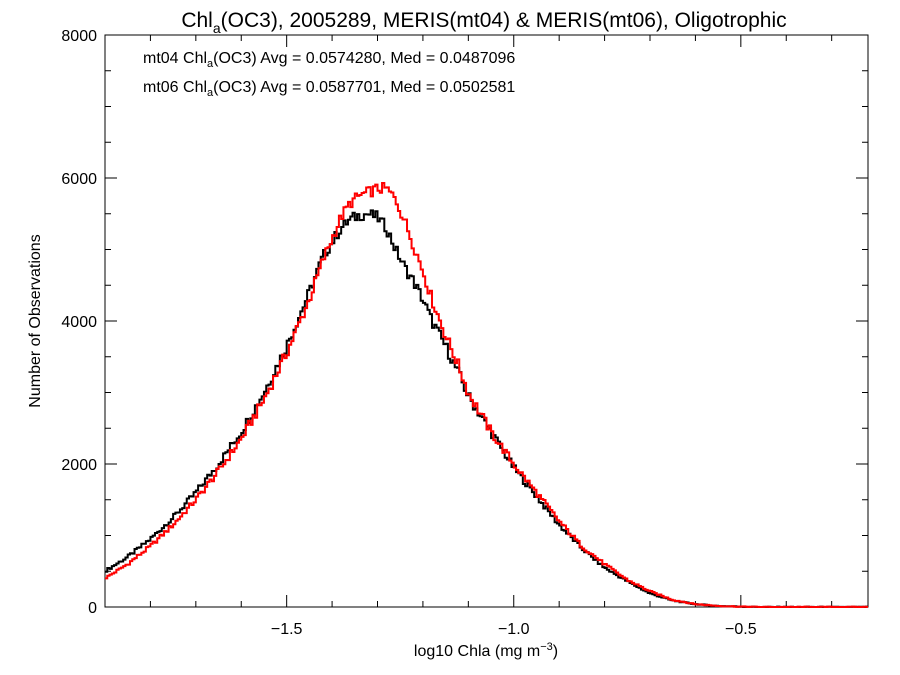 This screenshot has height=675, width=900. I want to click on y-tick-label: 8000, so click(79, 36).